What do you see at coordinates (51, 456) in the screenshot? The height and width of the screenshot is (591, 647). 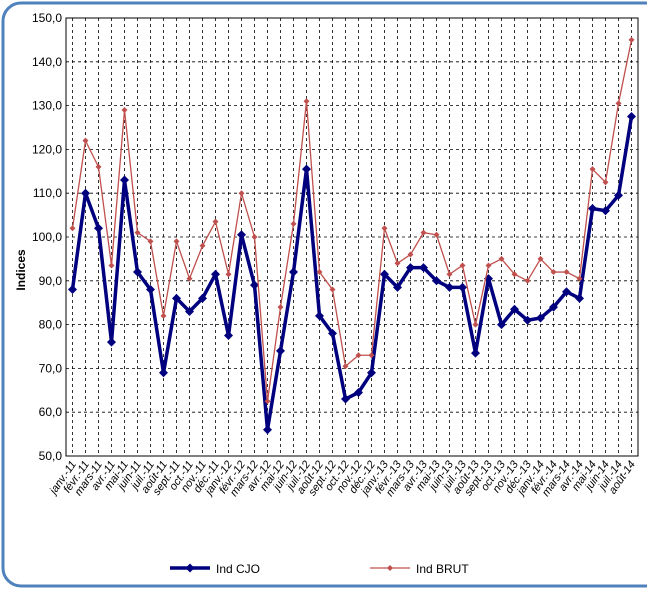 I see `y-tick-label: 50,0` at bounding box center [51, 456].